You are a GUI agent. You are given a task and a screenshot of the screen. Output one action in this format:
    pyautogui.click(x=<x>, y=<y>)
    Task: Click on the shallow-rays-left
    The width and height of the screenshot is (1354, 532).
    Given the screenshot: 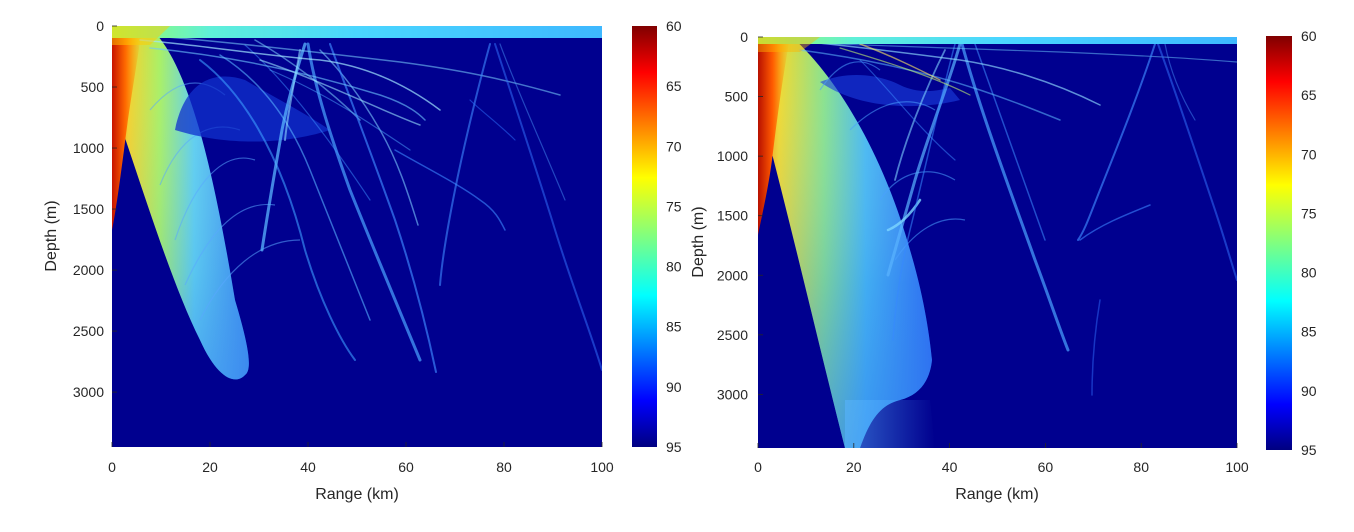 What is the action you would take?
    pyautogui.click(x=345, y=92)
    